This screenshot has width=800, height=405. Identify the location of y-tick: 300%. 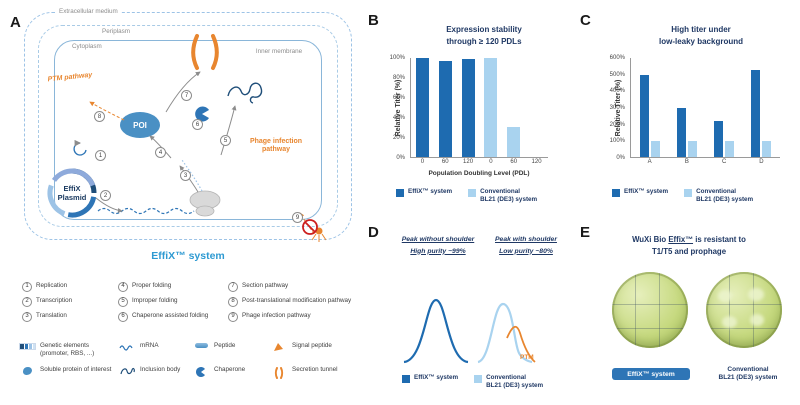
(617, 108).